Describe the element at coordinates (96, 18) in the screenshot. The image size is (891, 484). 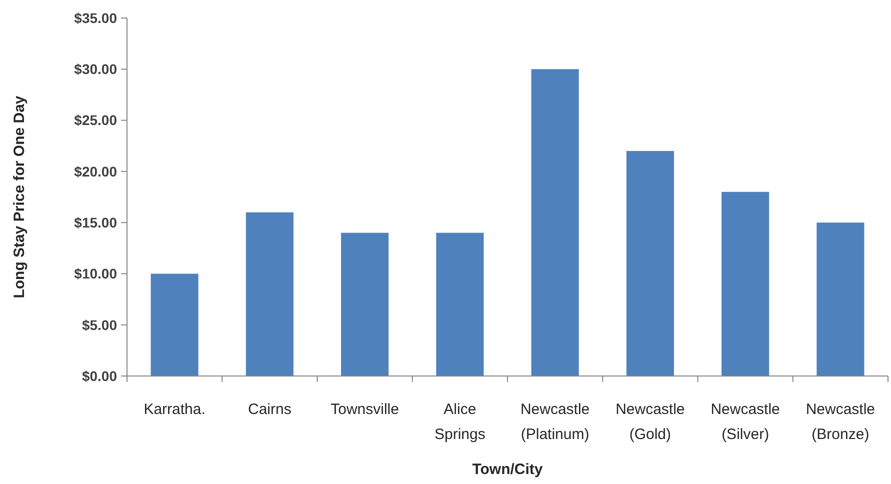
I see `y-tick-label: $35.00` at that location.